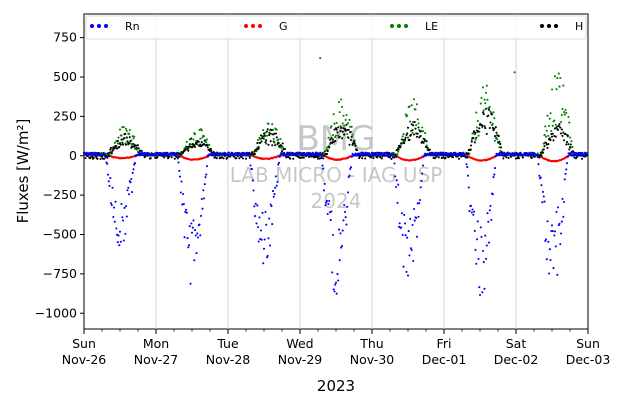  I want to click on x-tick-label-date: Dec-01, so click(444, 359).